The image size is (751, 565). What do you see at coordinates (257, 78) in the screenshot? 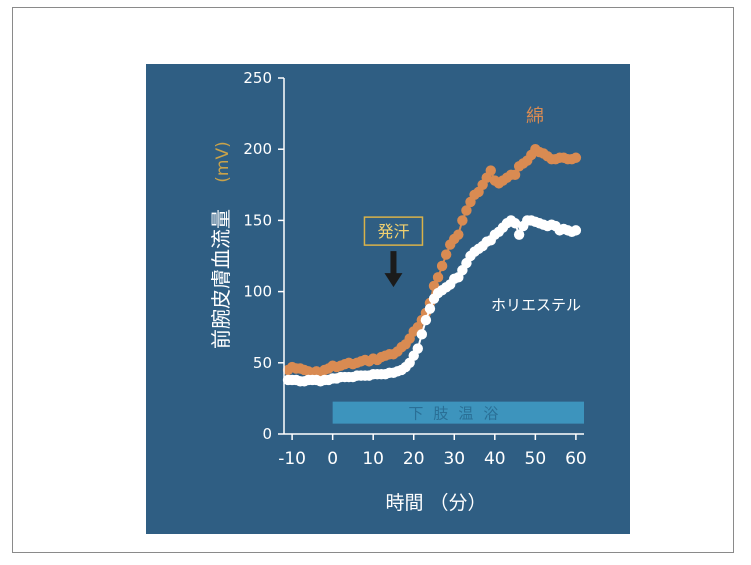
I see `y-tick-label: 250` at bounding box center [257, 78].